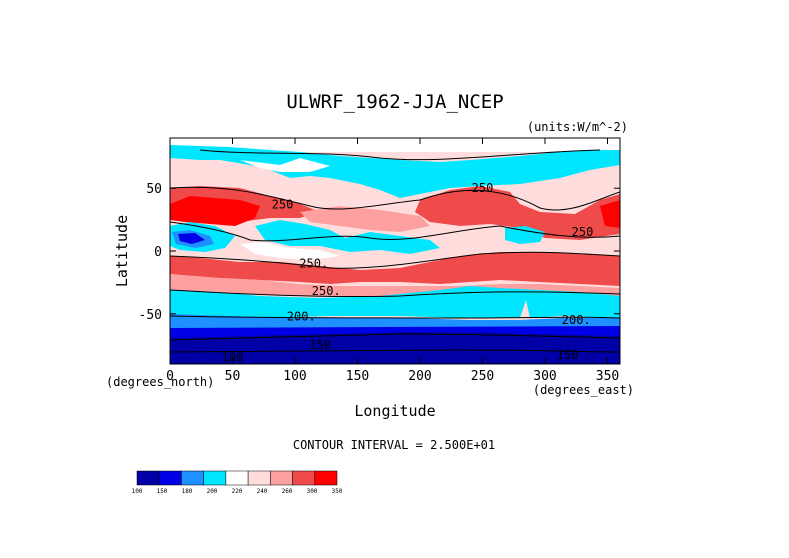 The width and height of the screenshot is (789, 558). I want to click on colorbar-label: 180, so click(187, 491).